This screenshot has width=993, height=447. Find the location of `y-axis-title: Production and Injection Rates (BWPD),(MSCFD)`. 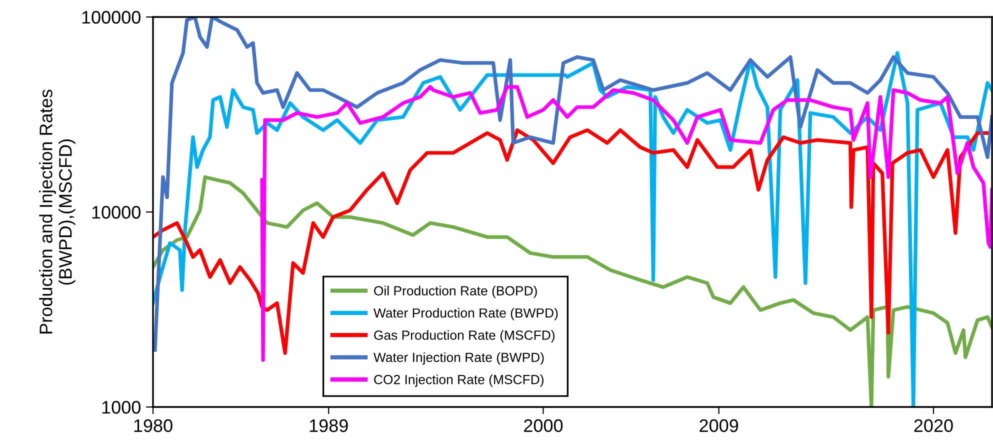

y-axis-title: Production and Injection Rates (BWPD),(MSCFD) is located at coordinates (57, 212).